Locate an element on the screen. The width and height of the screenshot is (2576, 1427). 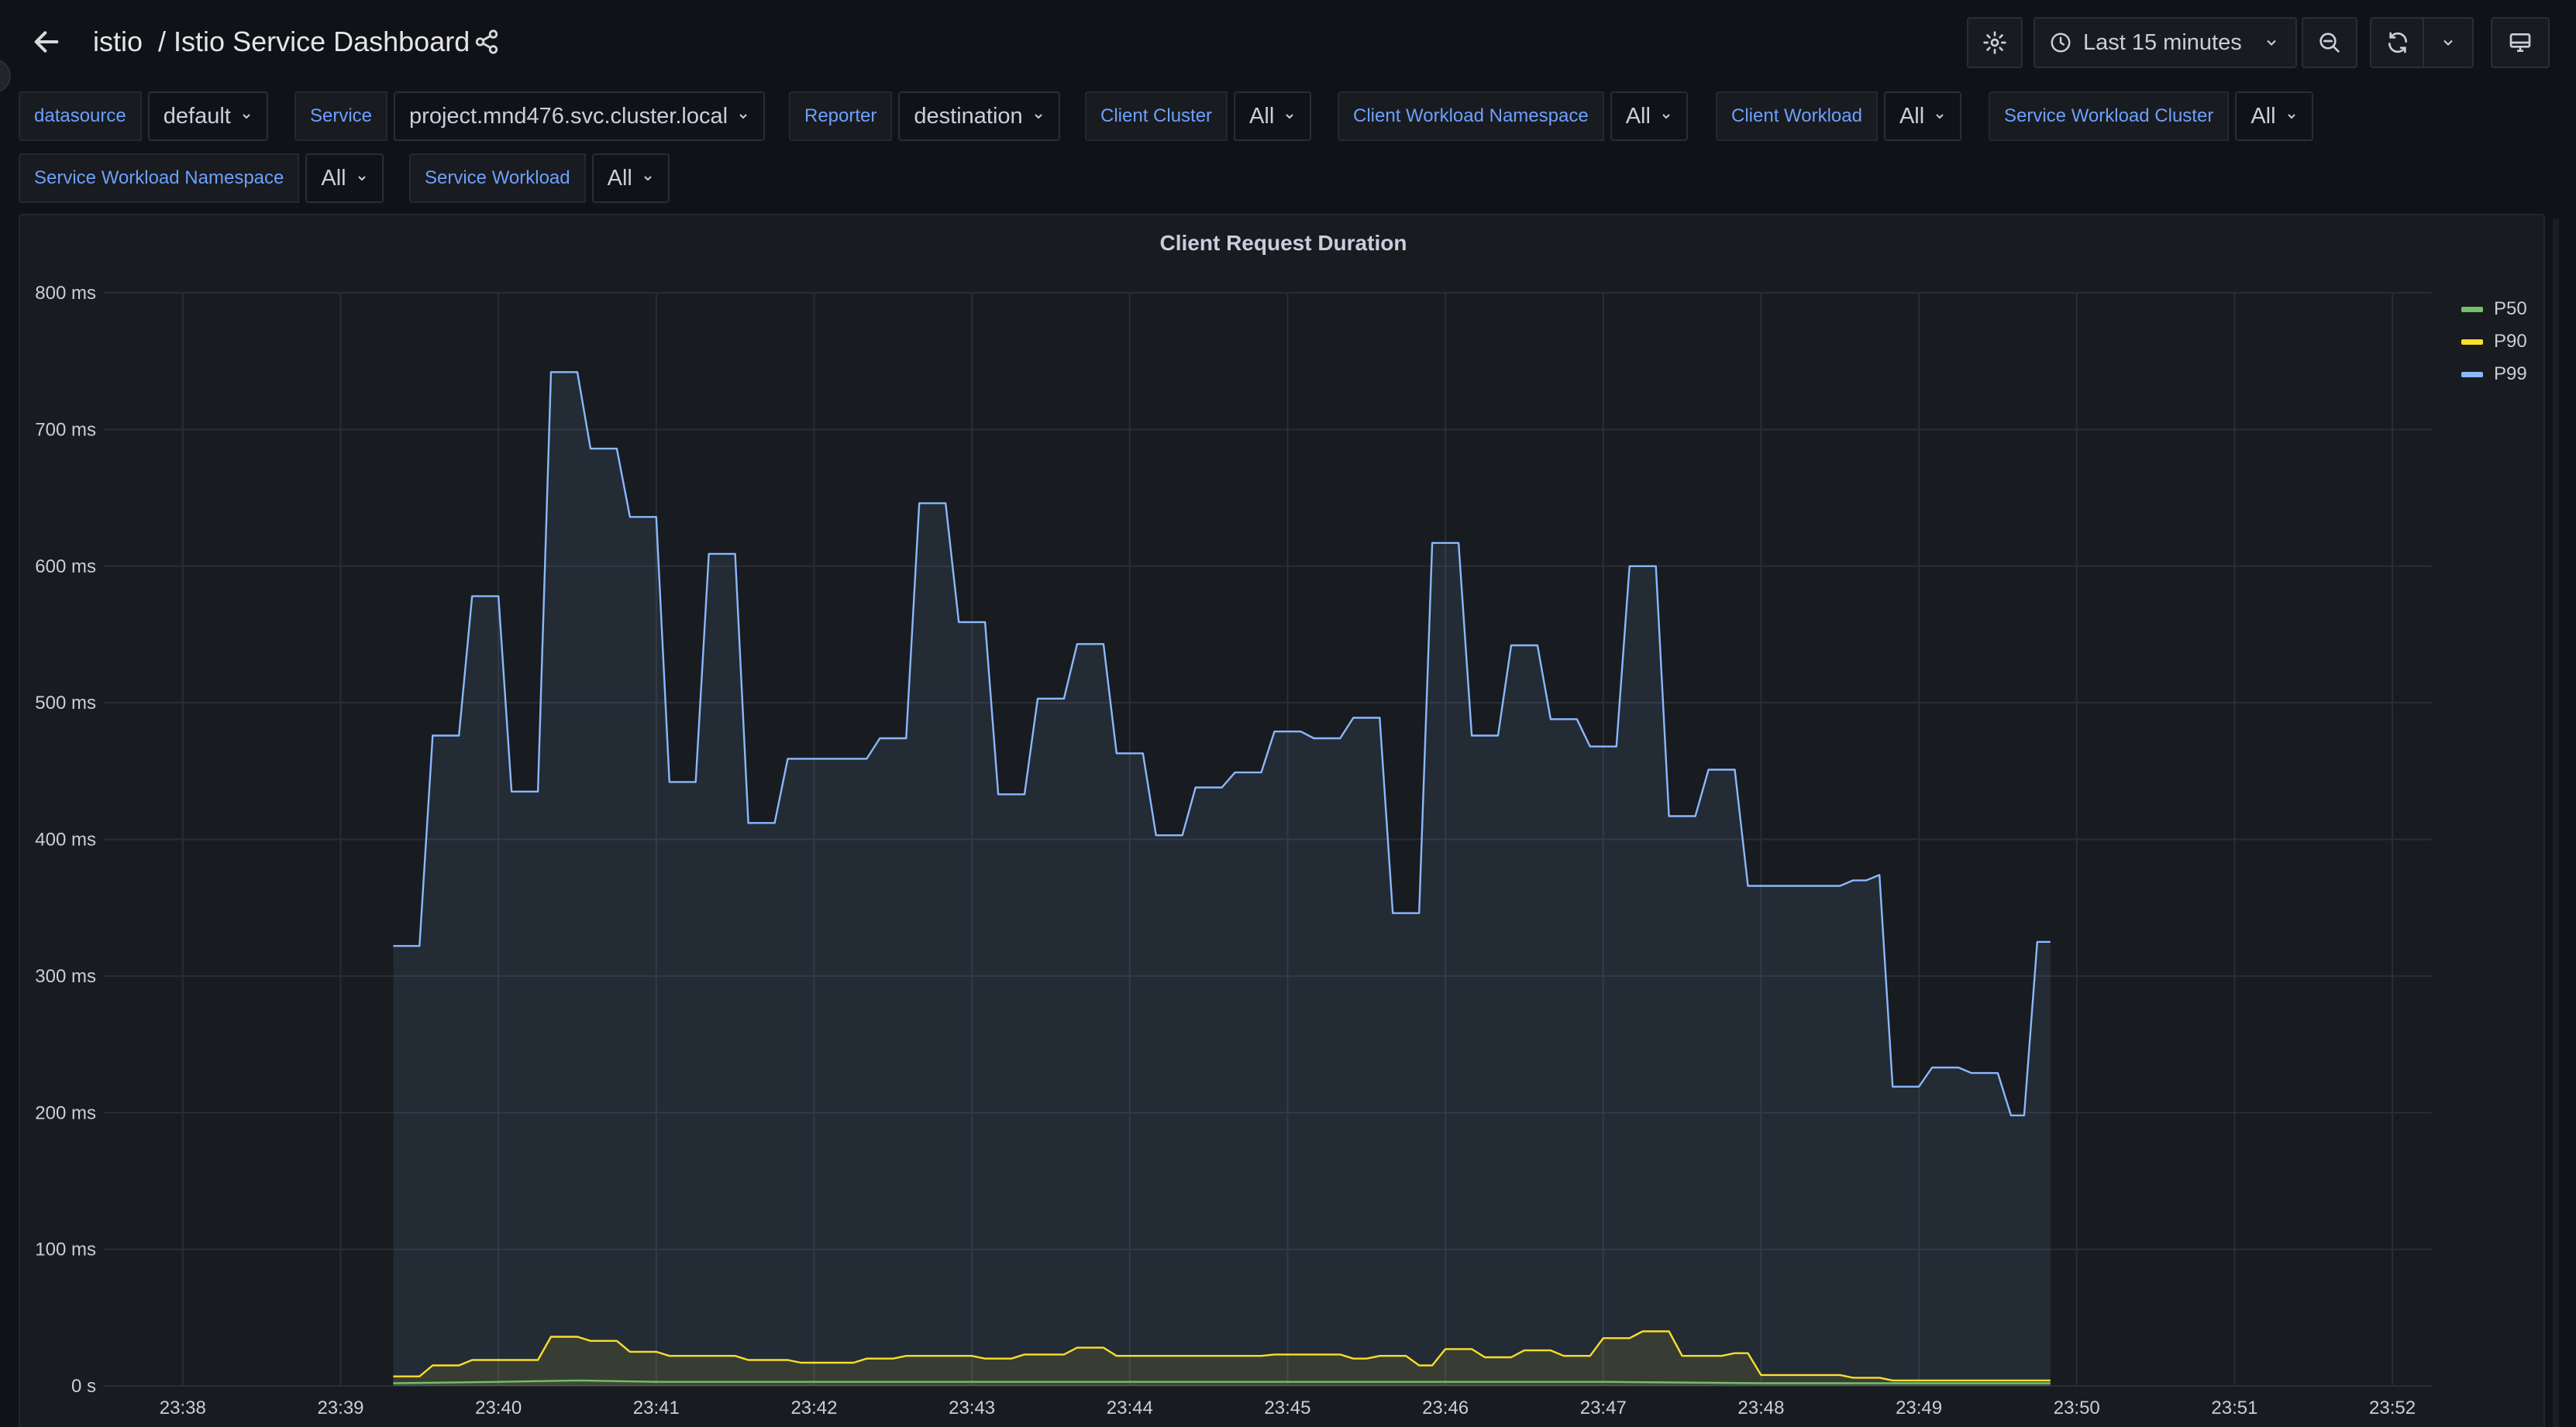
y-tick-label: 500 ms is located at coordinates (65, 703).